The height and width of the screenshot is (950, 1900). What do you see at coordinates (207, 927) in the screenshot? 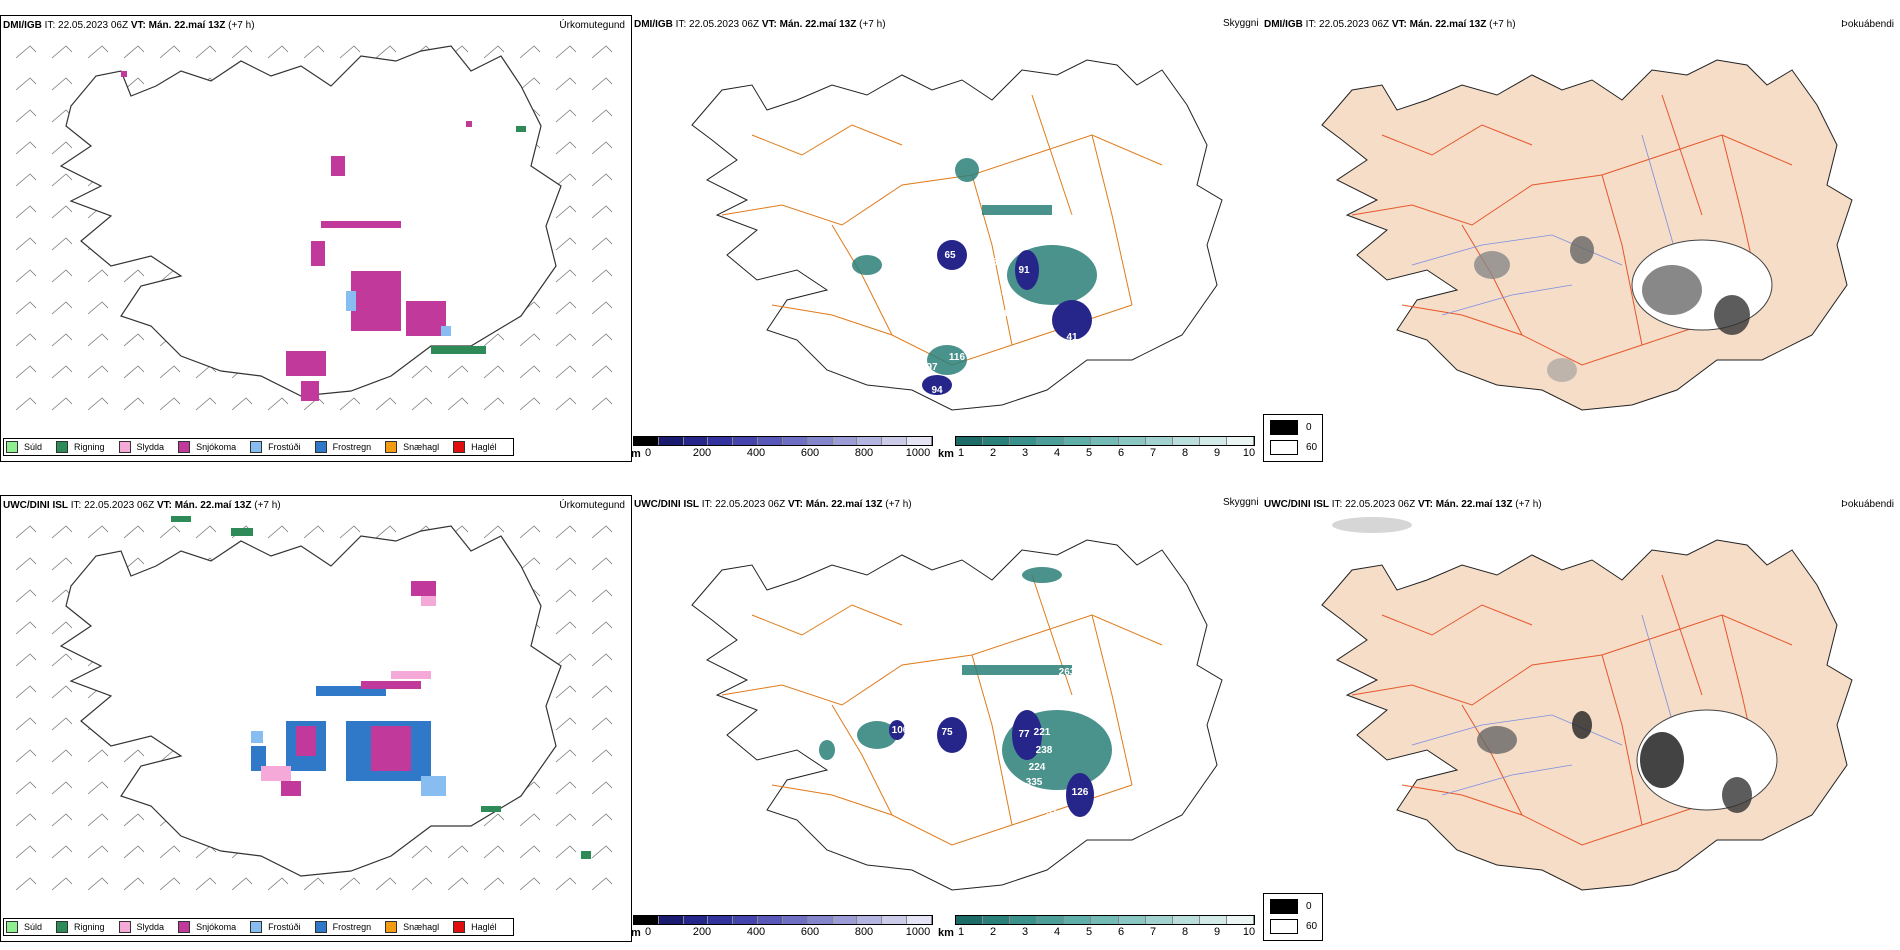
I see `legend-item: Snjókoma` at bounding box center [207, 927].